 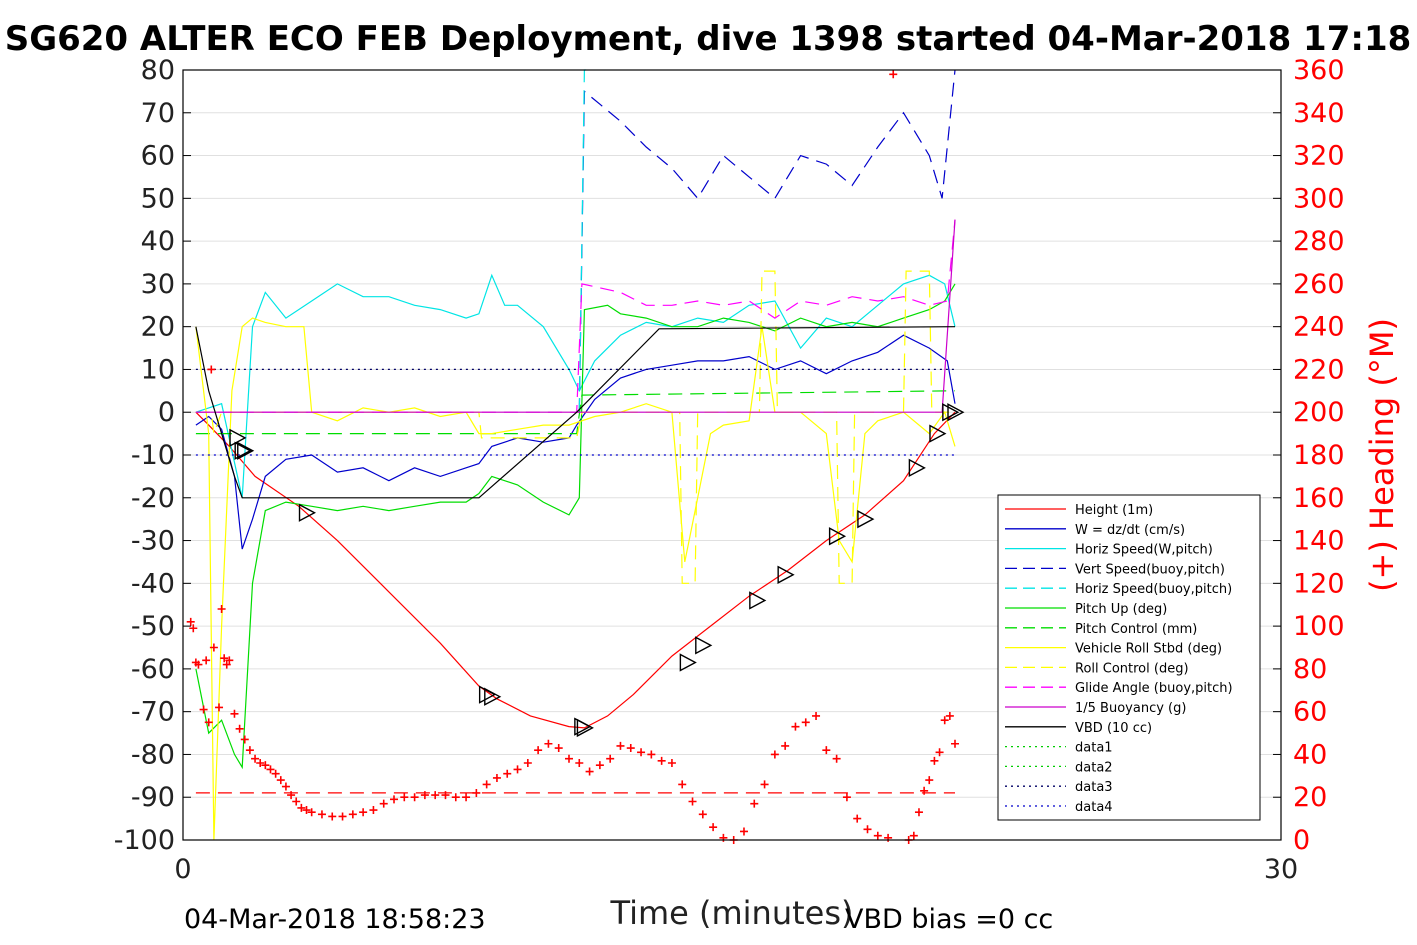 What do you see at coordinates (1319, 412) in the screenshot?
I see `right-tick-label: 200` at bounding box center [1319, 412].